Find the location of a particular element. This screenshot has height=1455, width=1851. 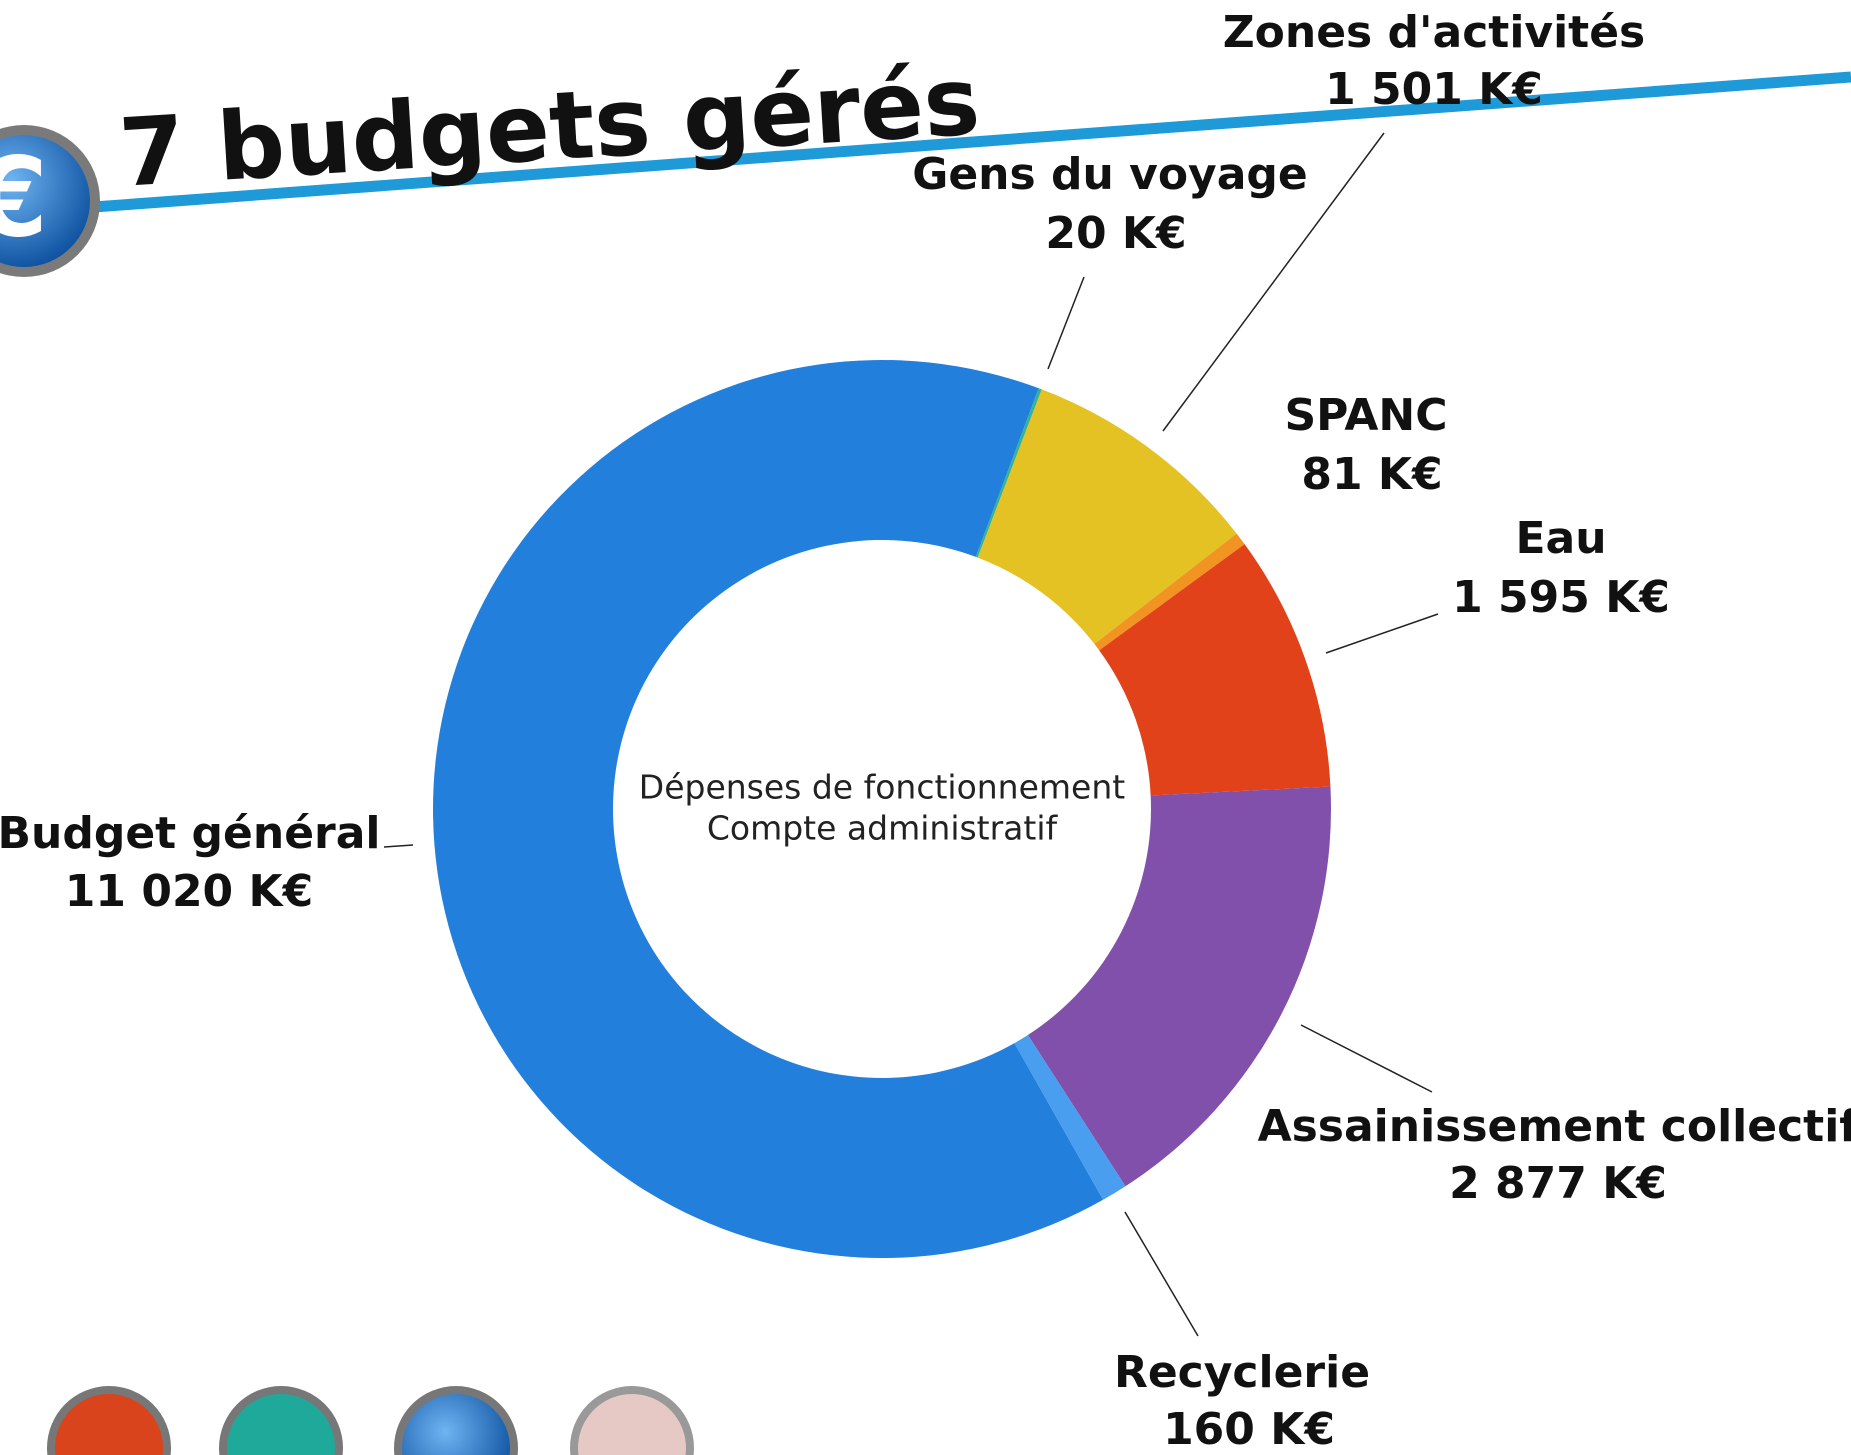

segment-value: 1 595 K€ is located at coordinates (1561, 597).